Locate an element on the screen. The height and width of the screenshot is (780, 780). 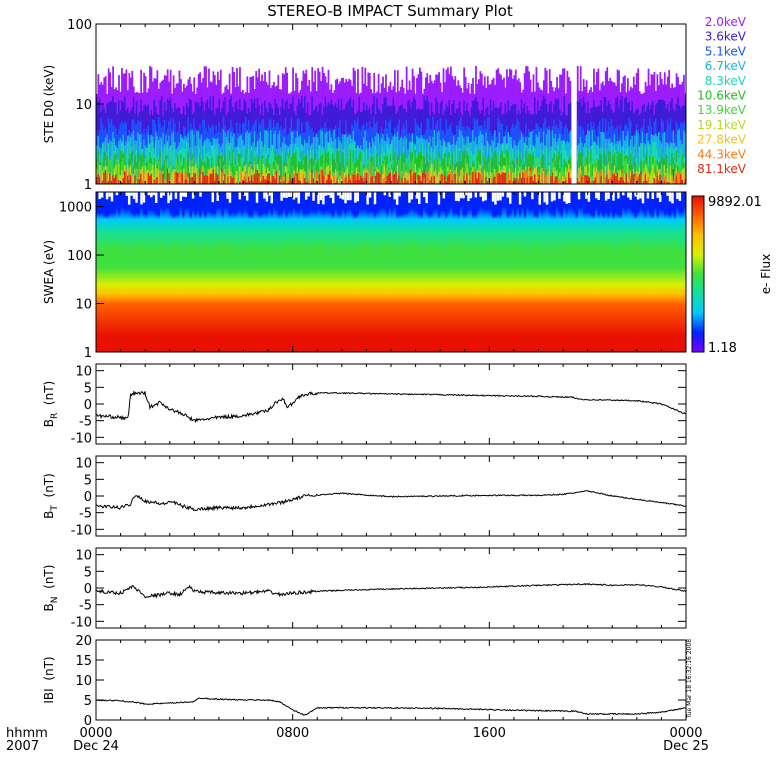
y-tick-label-p0: 10 is located at coordinates (83, 105).